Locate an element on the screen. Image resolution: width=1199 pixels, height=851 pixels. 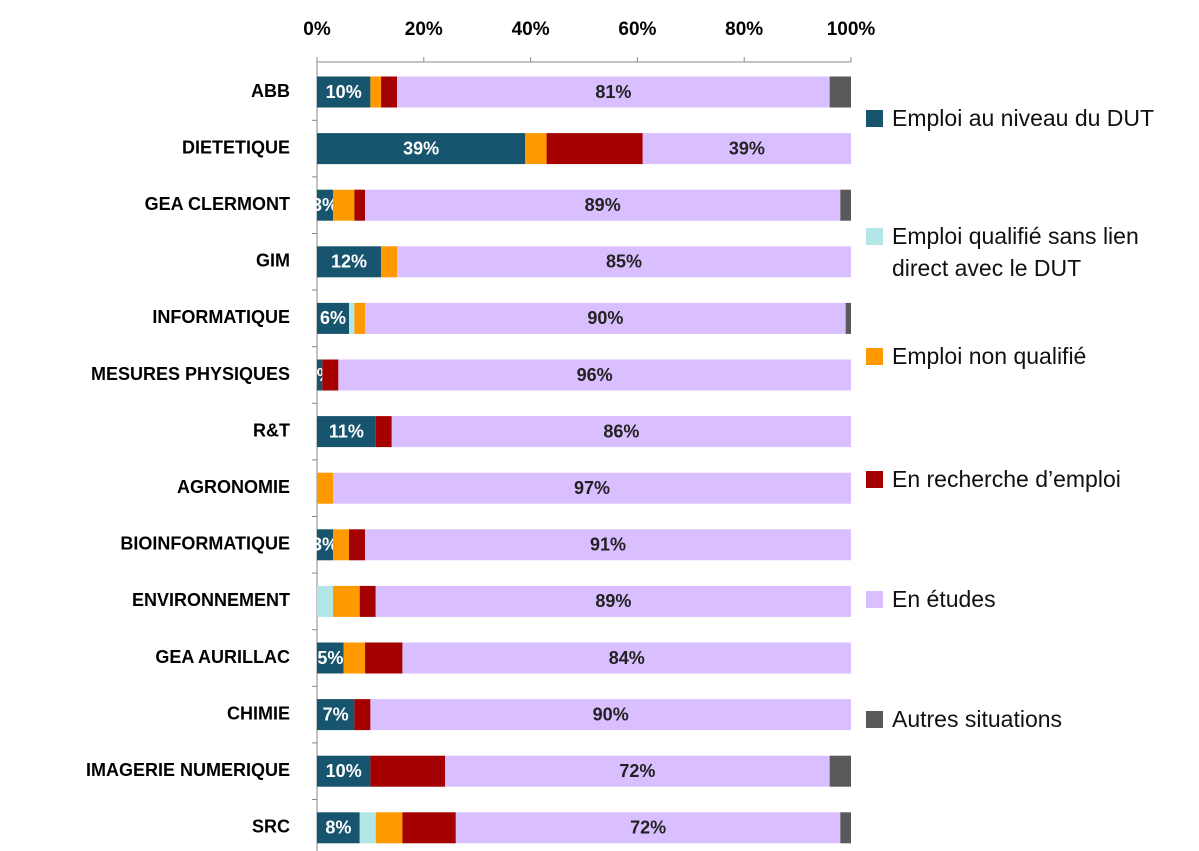
data-label: 84% is located at coordinates (627, 658).